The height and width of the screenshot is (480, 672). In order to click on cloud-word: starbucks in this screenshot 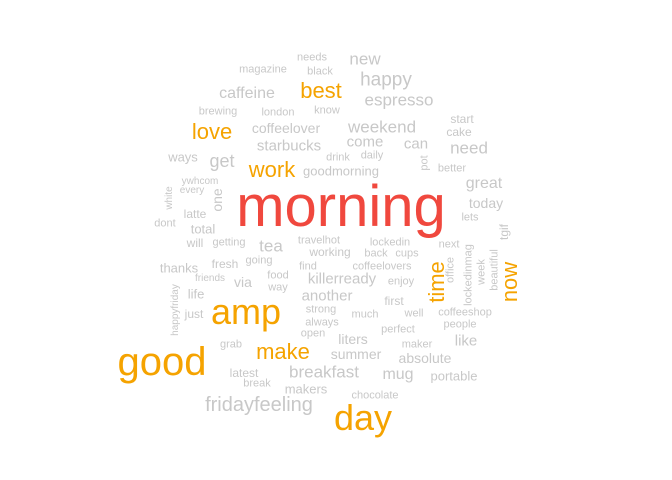, I will do `click(289, 146)`.